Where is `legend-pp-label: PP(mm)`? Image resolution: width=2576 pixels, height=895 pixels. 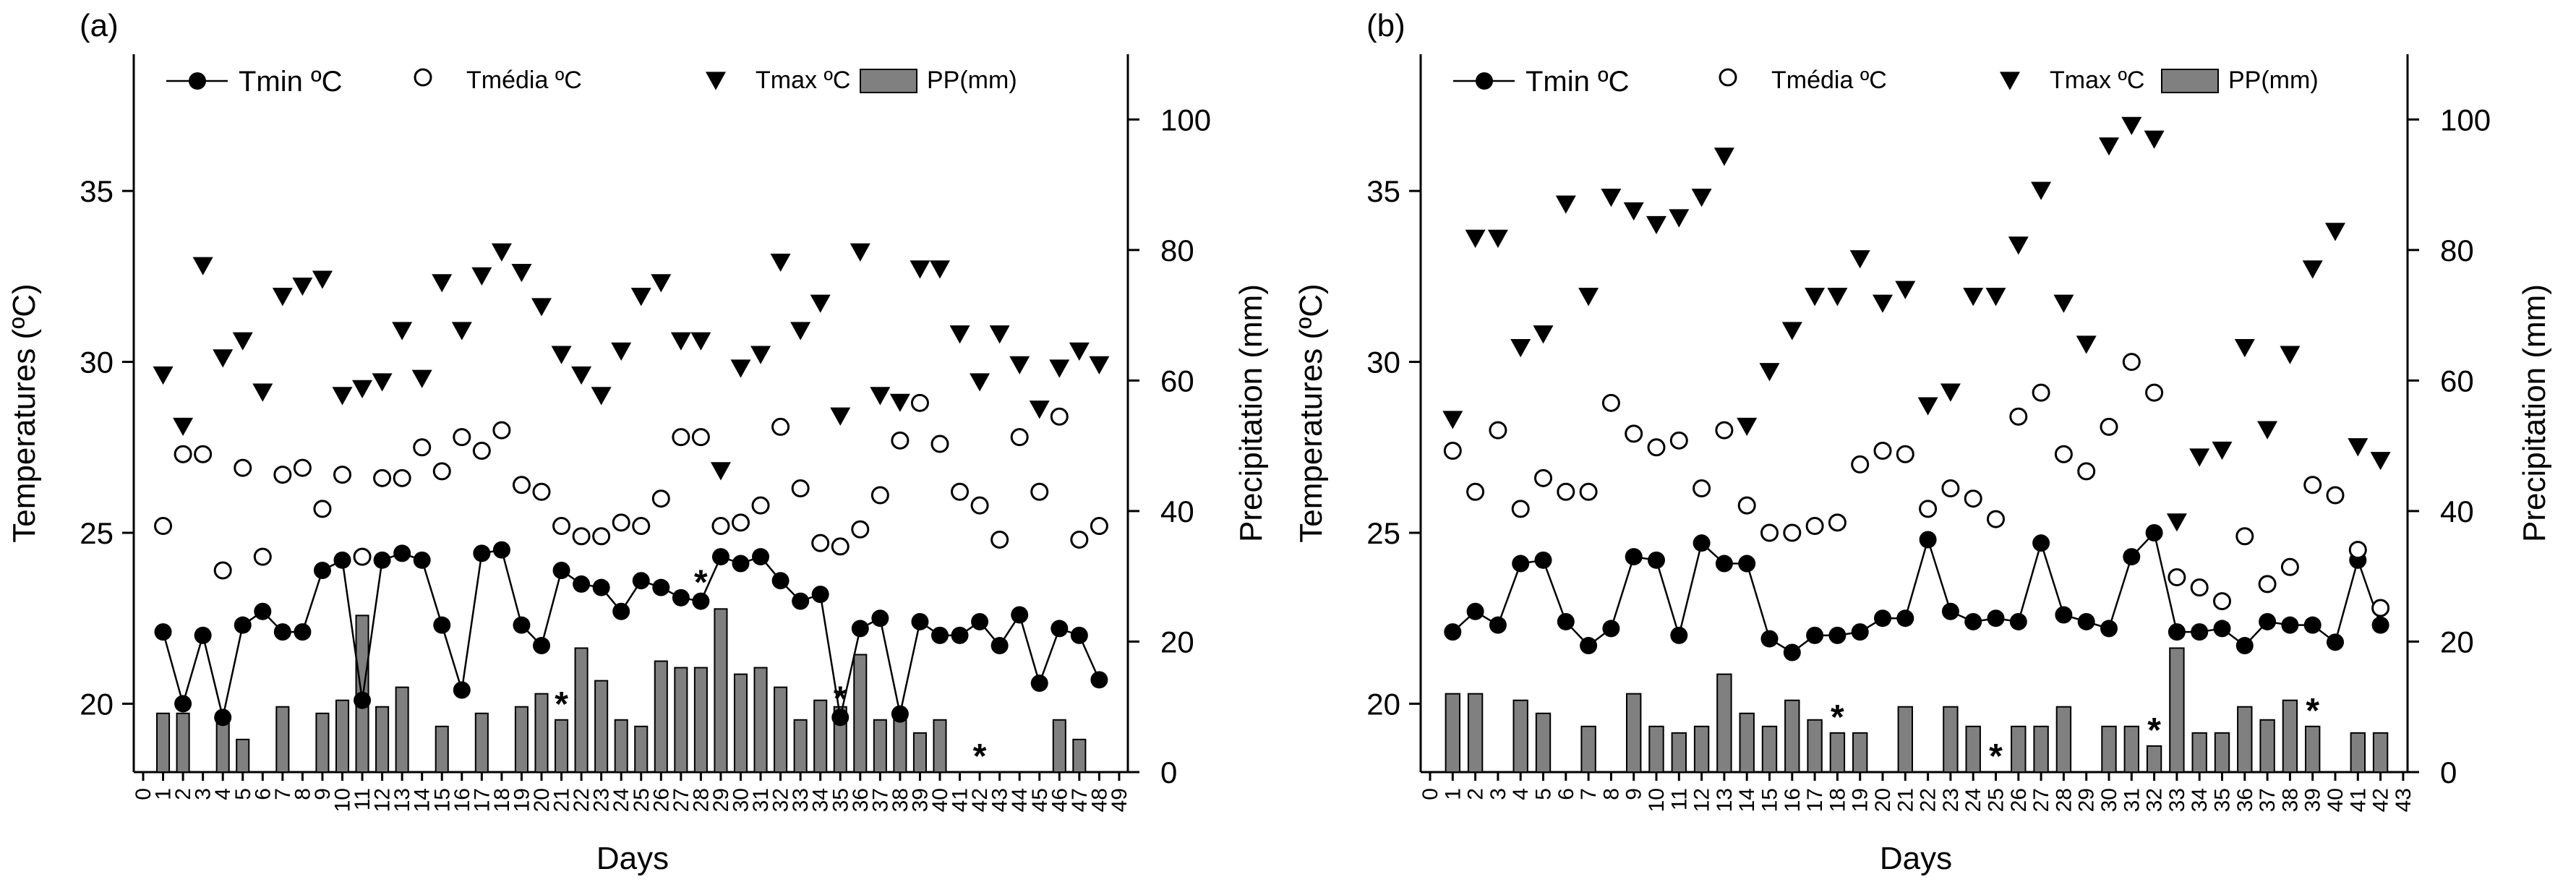 legend-pp-label: PP(mm) is located at coordinates (972, 80).